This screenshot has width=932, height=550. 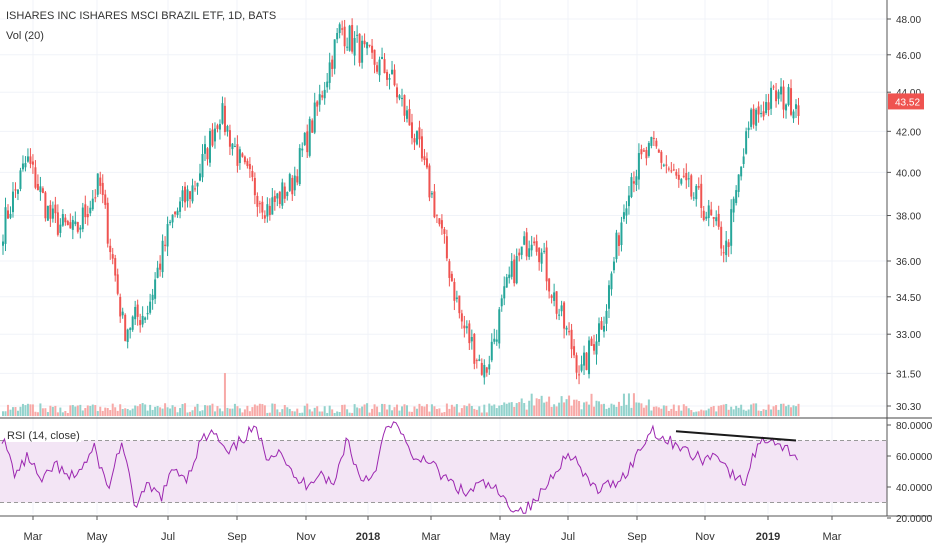 I want to click on rsi-axis: 20.0000 40.0000 60.0000 80.0000, so click(x=909, y=473).